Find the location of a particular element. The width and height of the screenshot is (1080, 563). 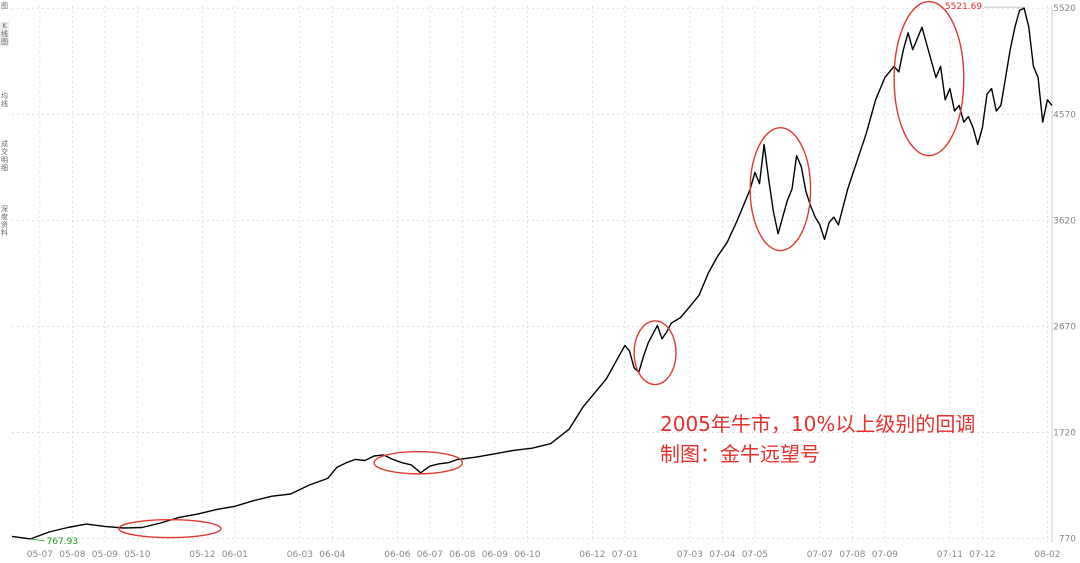

x-tick-label: 06-07 is located at coordinates (430, 554).